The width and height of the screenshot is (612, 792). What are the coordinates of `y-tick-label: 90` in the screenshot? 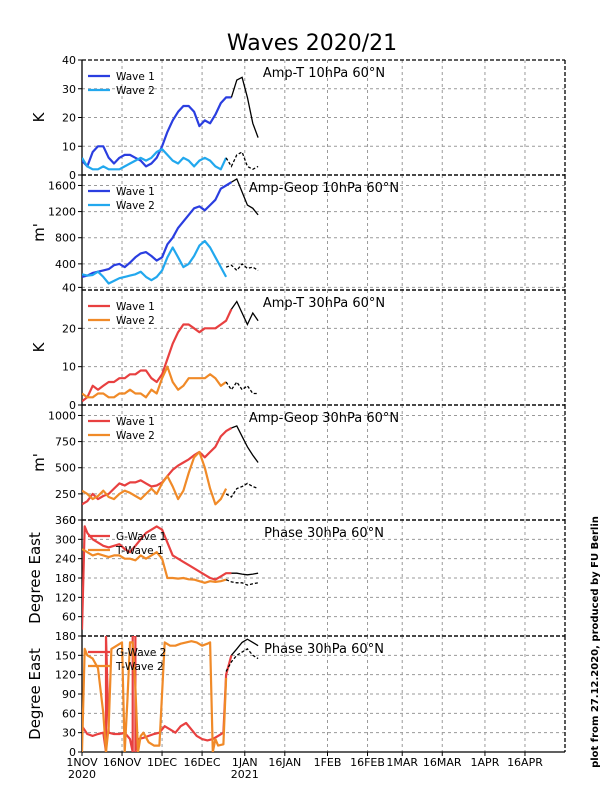 It's located at (69, 694).